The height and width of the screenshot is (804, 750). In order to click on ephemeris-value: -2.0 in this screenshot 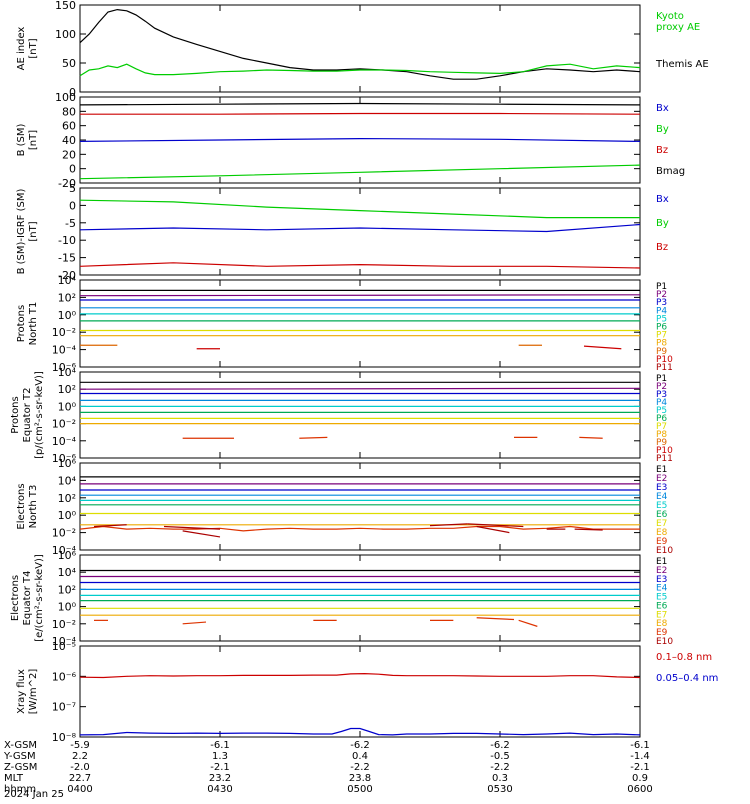, I will do `click(80, 767)`.